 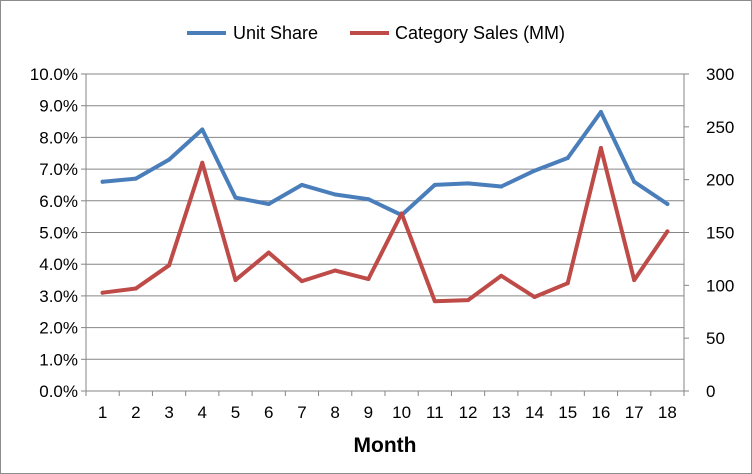 I want to click on x-tick-label: 13, so click(x=501, y=412).